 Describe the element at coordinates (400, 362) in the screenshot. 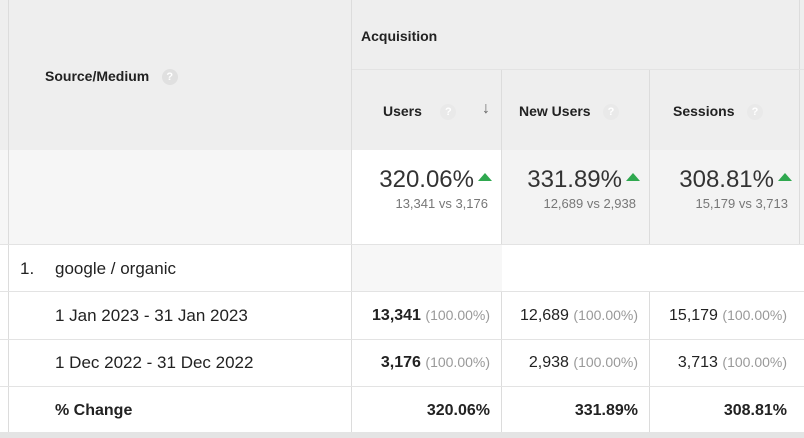

I see `users-value: 3,176` at that location.